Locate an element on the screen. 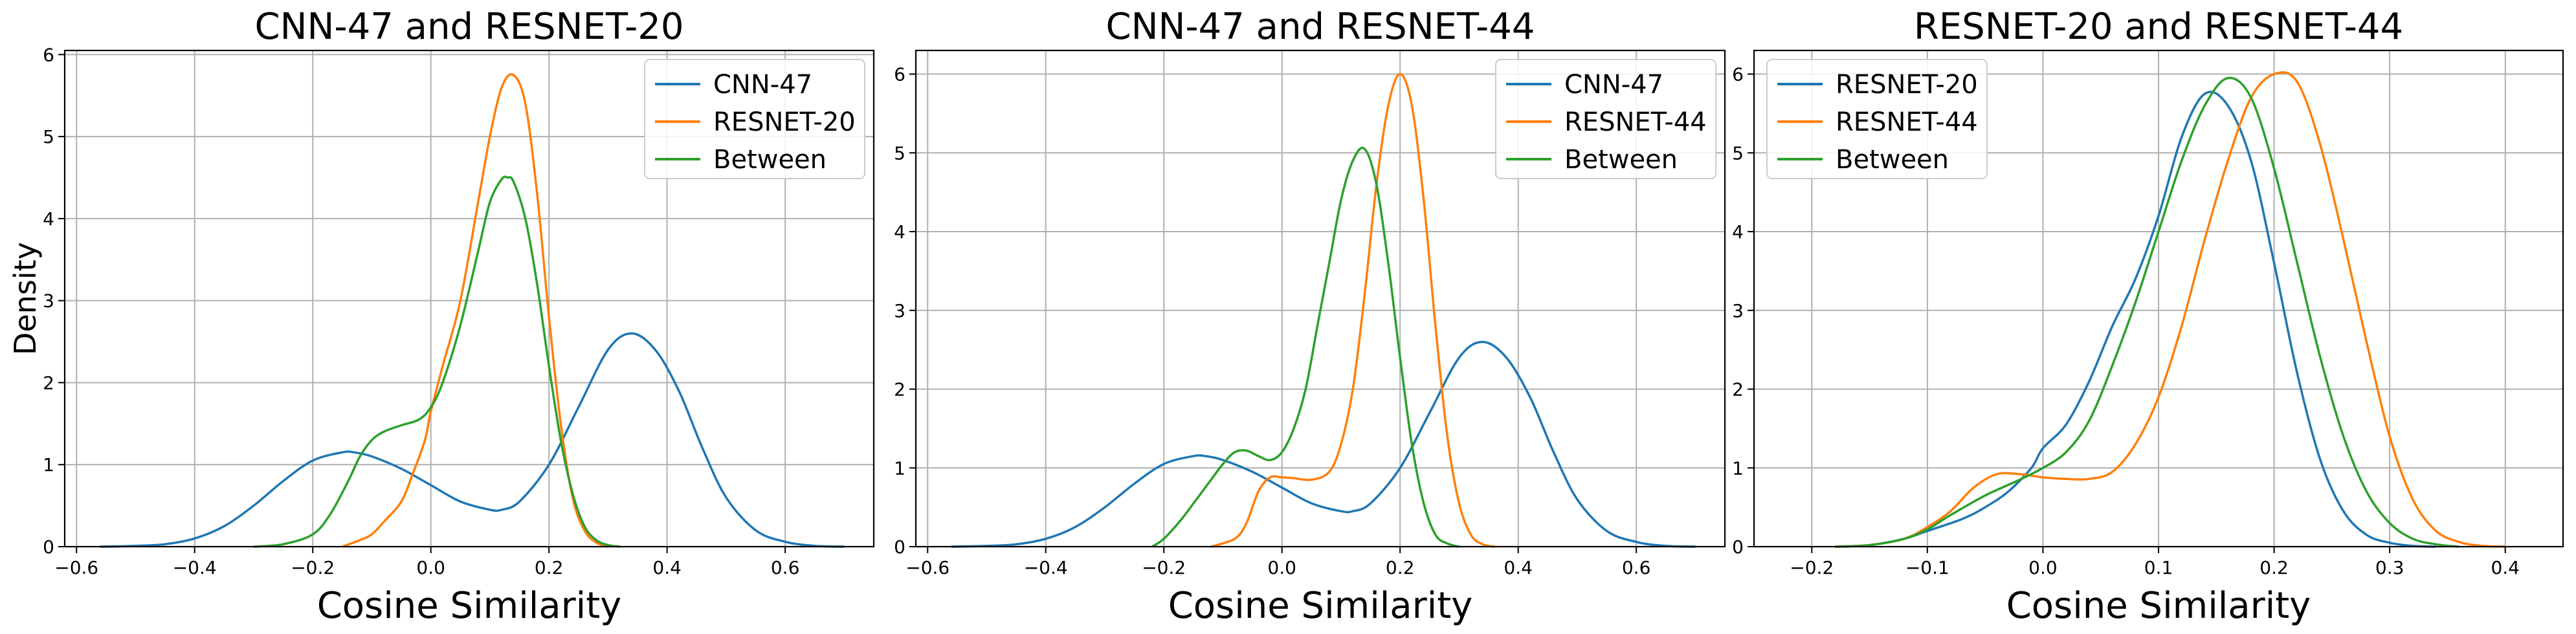 The image size is (2576, 634). legend: CNN-47 RESNET-44 Between is located at coordinates (1605, 119).